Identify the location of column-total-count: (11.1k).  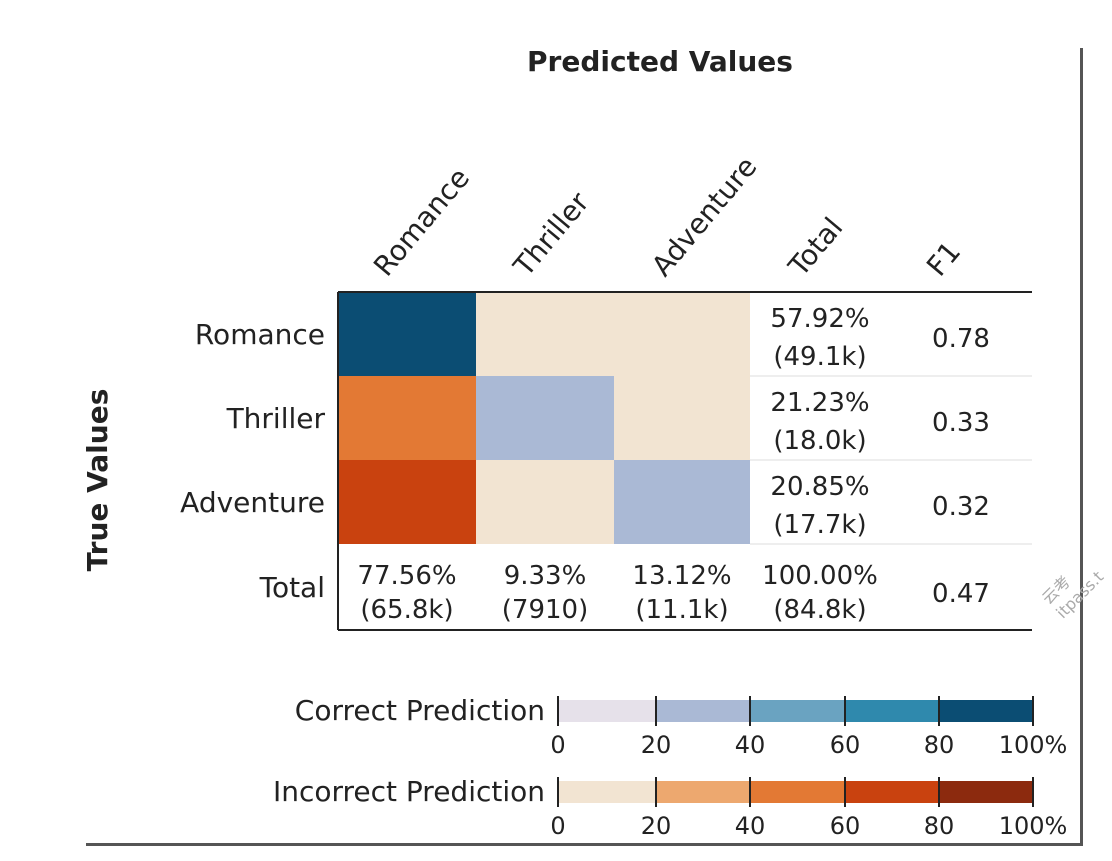
(681, 610).